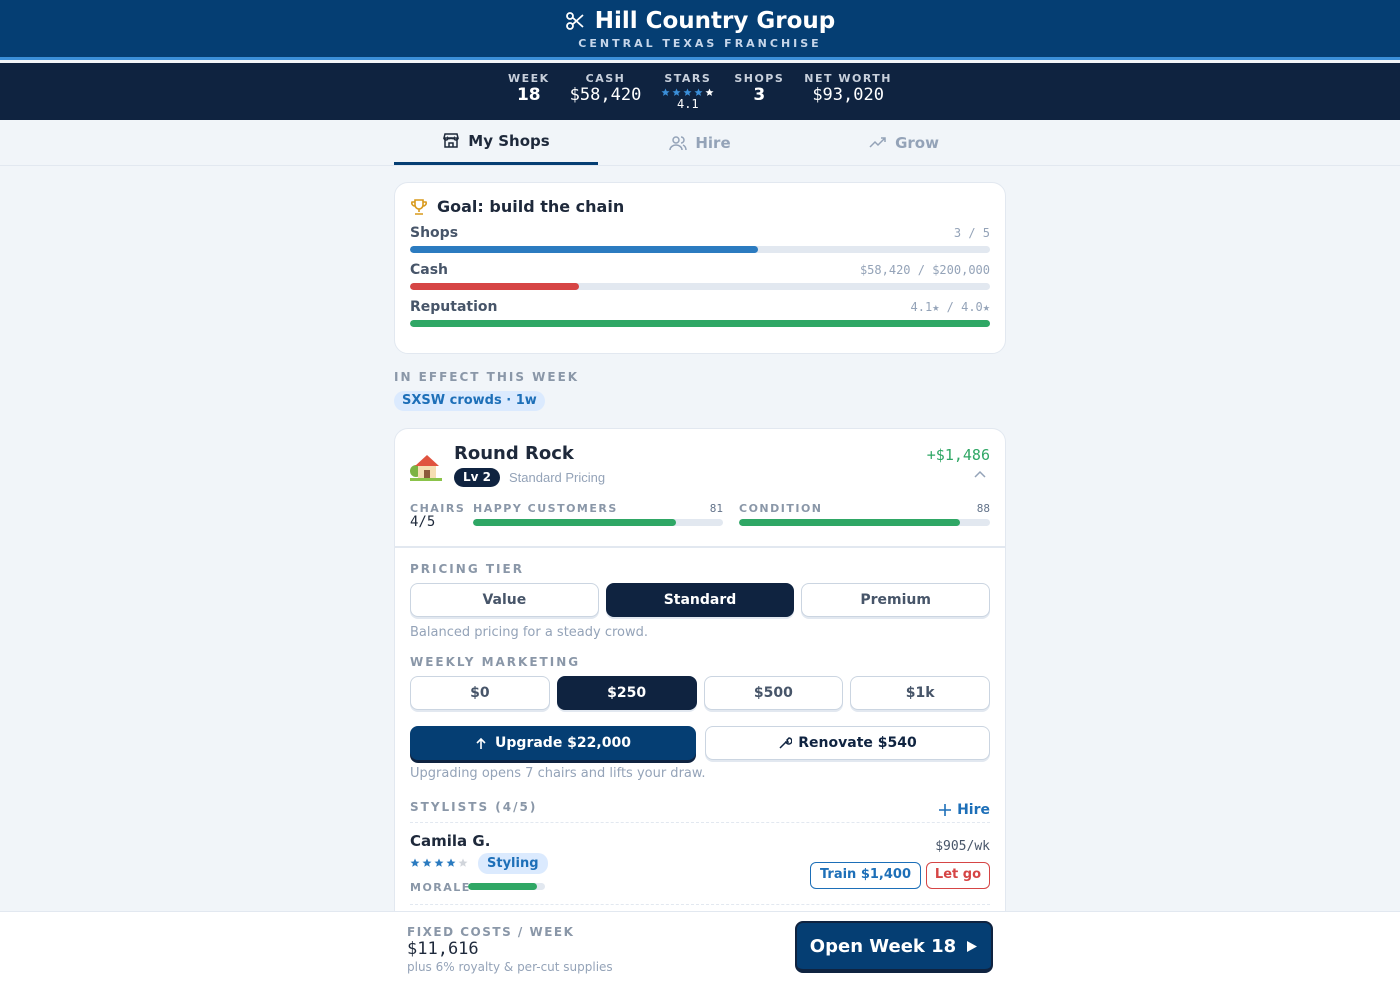 The width and height of the screenshot is (1400, 984). Describe the element at coordinates (715, 21) in the screenshot. I see `app-title: Hill Country Group` at that location.